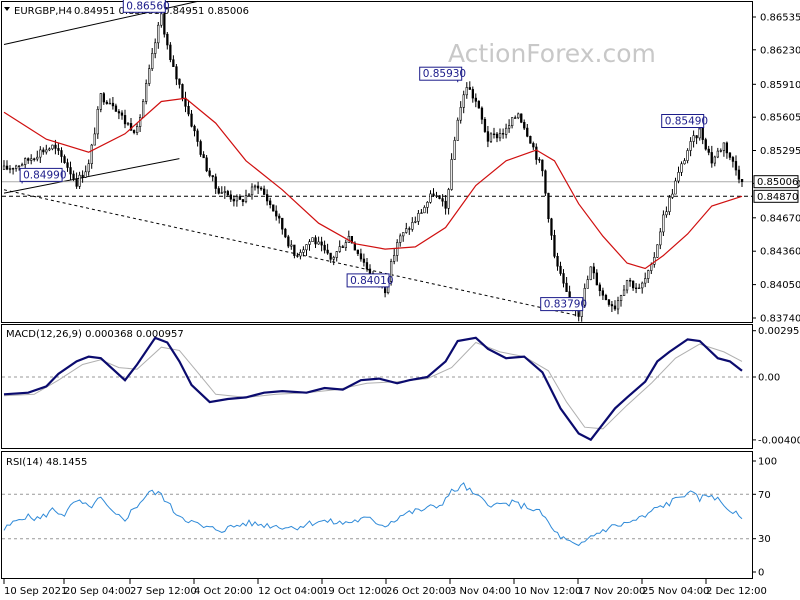 Image resolution: width=800 pixels, height=600 pixels. What do you see at coordinates (290, 591) in the screenshot?
I see `xtick-label: 12 Oct 04:00` at bounding box center [290, 591].